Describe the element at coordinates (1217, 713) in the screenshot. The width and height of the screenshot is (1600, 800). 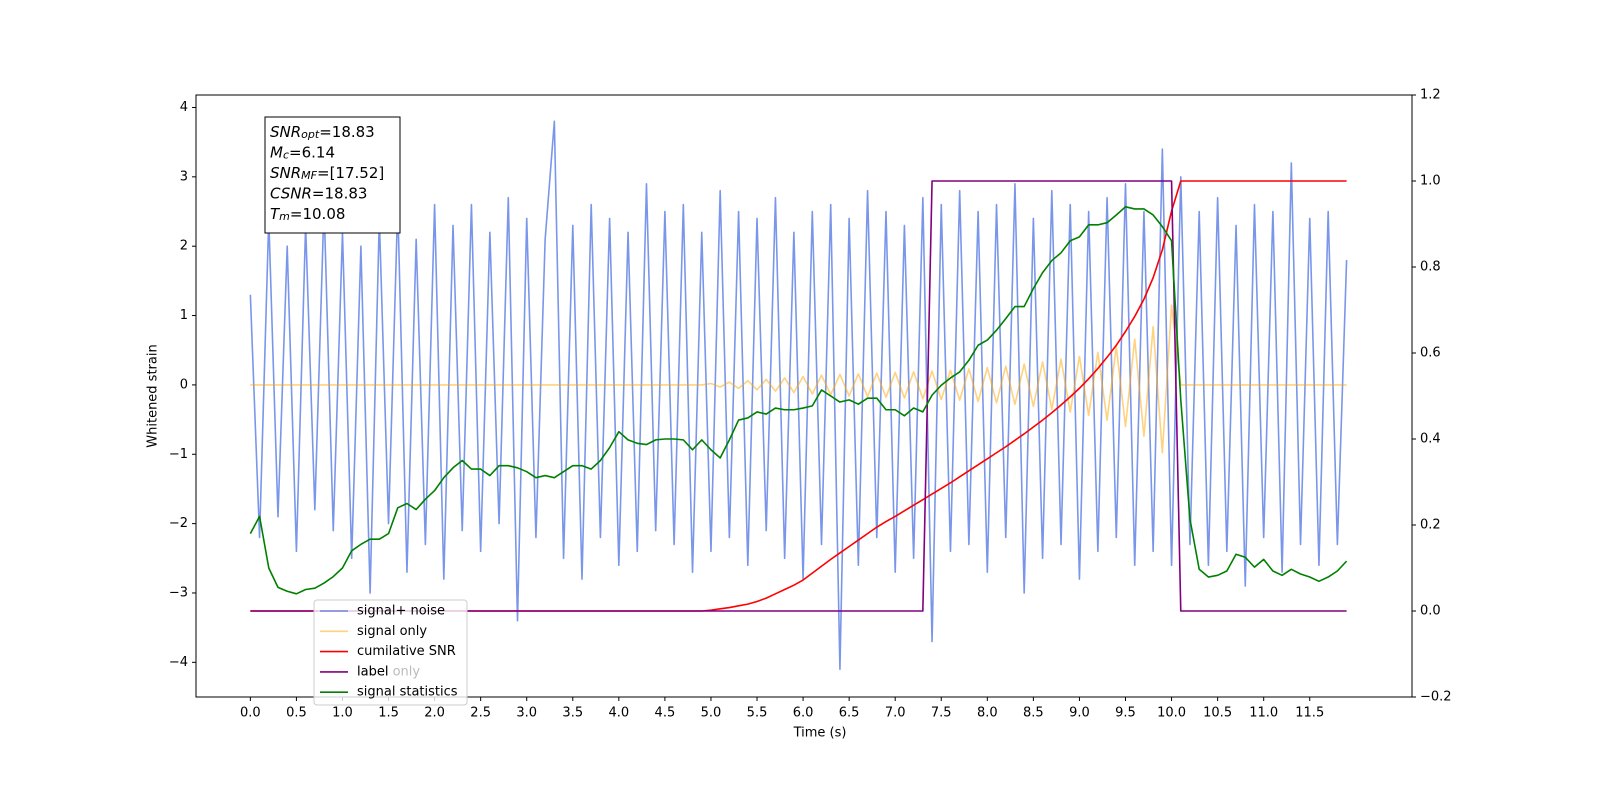
I see `x-tick-label: 10.5` at that location.